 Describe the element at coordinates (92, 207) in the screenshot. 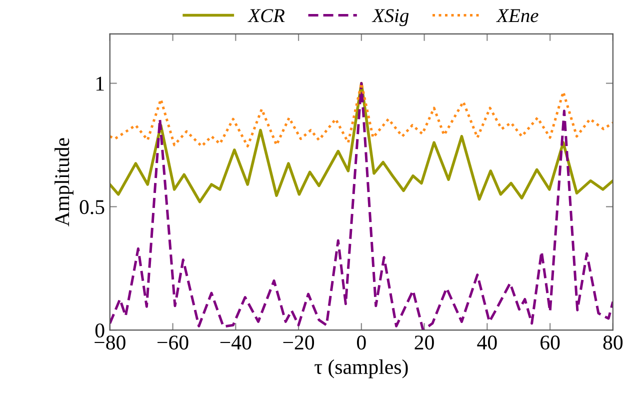

I see `y-tick-label: 0.5` at that location.